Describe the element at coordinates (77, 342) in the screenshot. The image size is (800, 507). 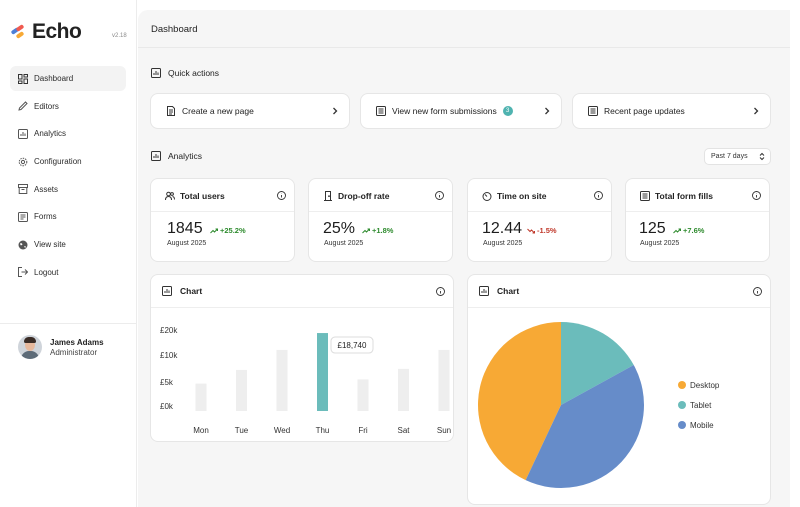
I see `user-name: James Adams` at that location.